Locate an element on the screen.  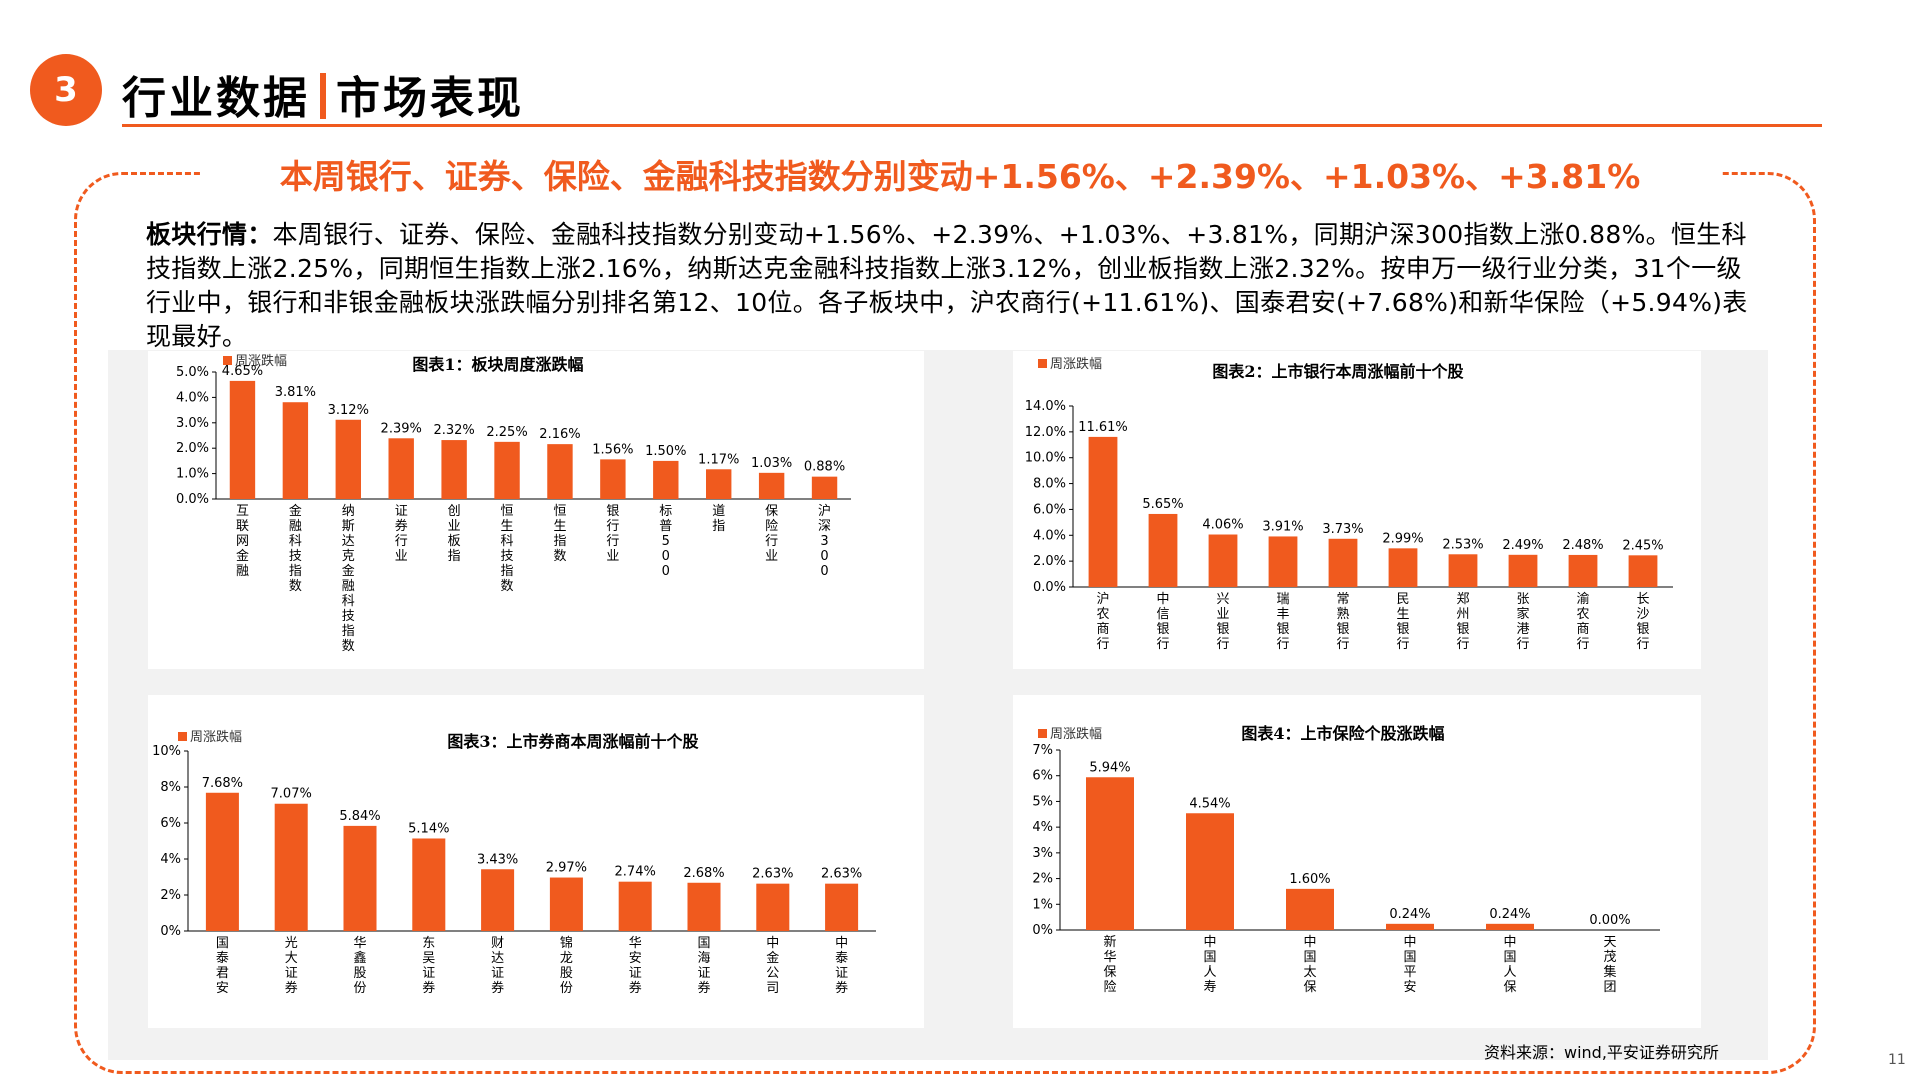
data-label: 2.49% is located at coordinates (1522, 545).